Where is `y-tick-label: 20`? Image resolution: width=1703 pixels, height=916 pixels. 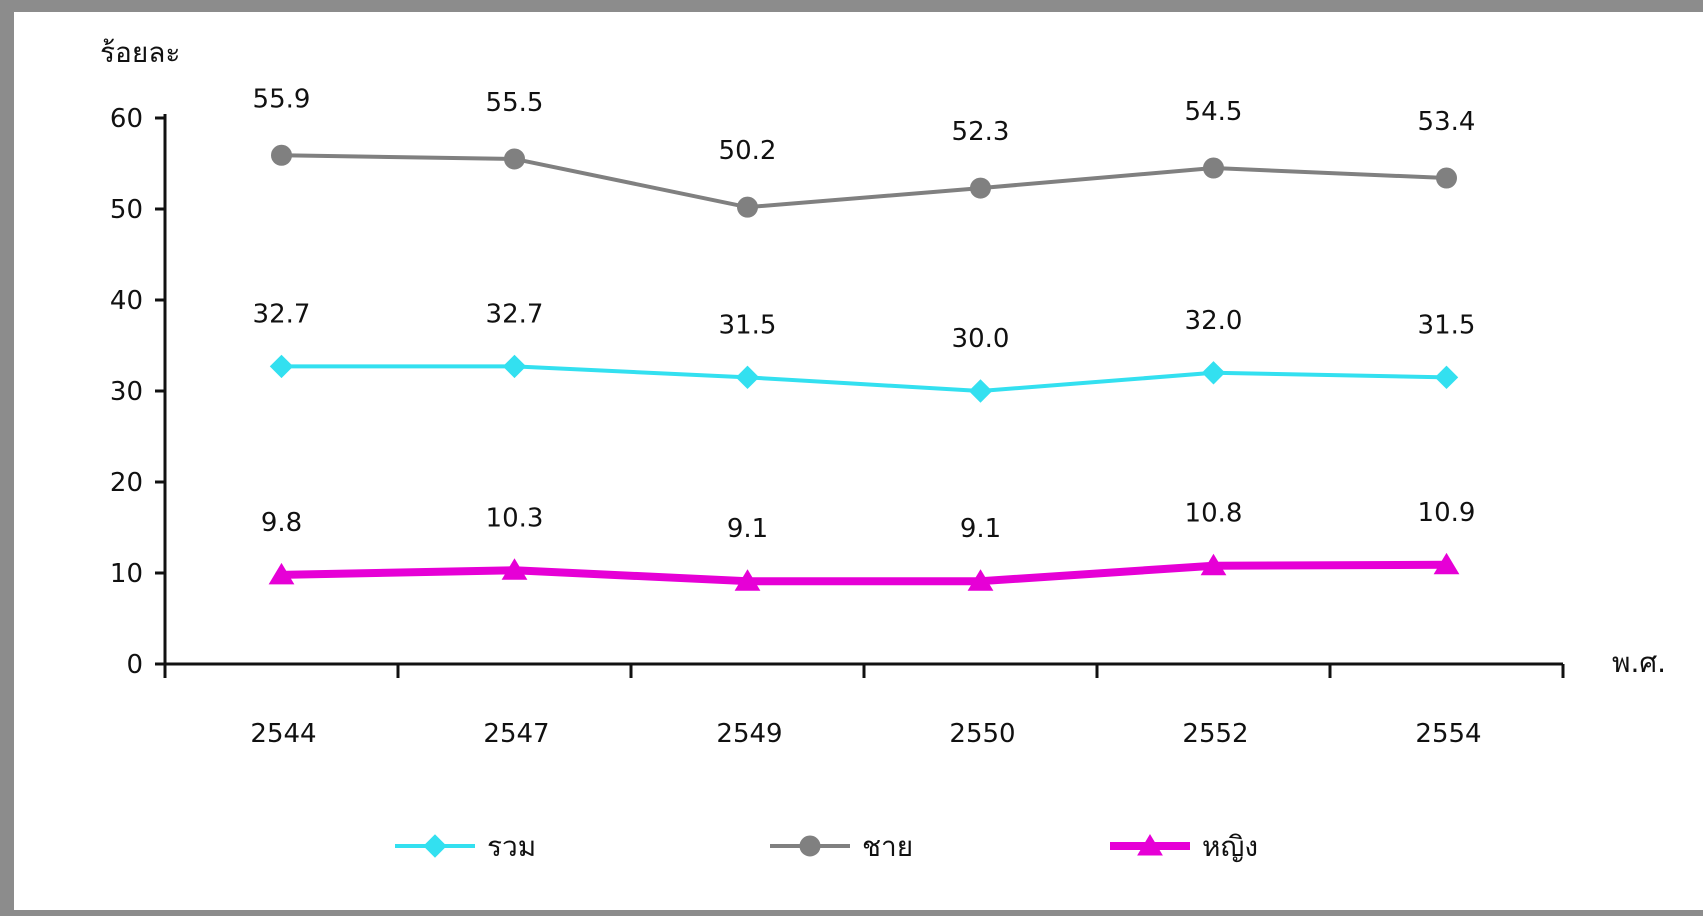 y-tick-label: 20 is located at coordinates (126, 483).